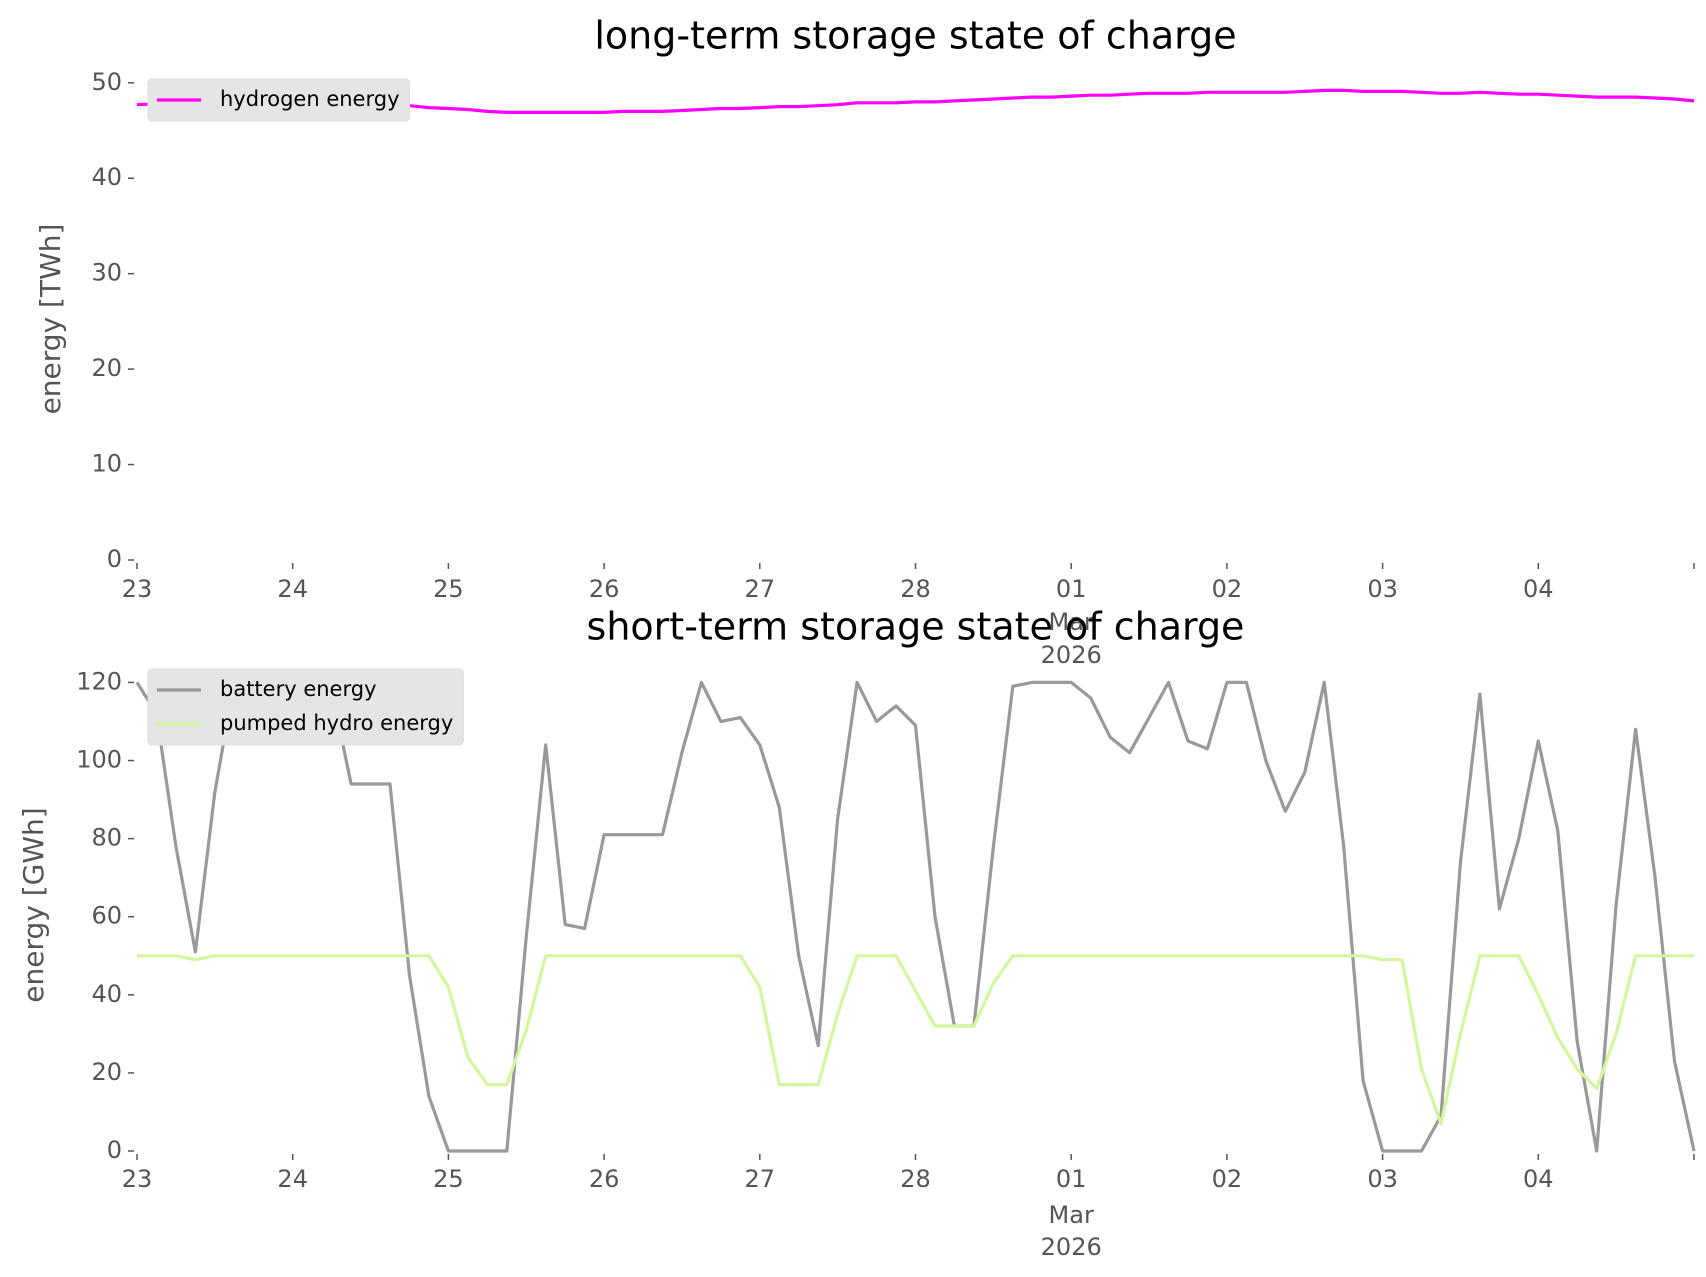 Image resolution: width=1706 pixels, height=1277 pixels. What do you see at coordinates (33, 904) in the screenshot?
I see `y-axis-label: energy [GWh]` at bounding box center [33, 904].